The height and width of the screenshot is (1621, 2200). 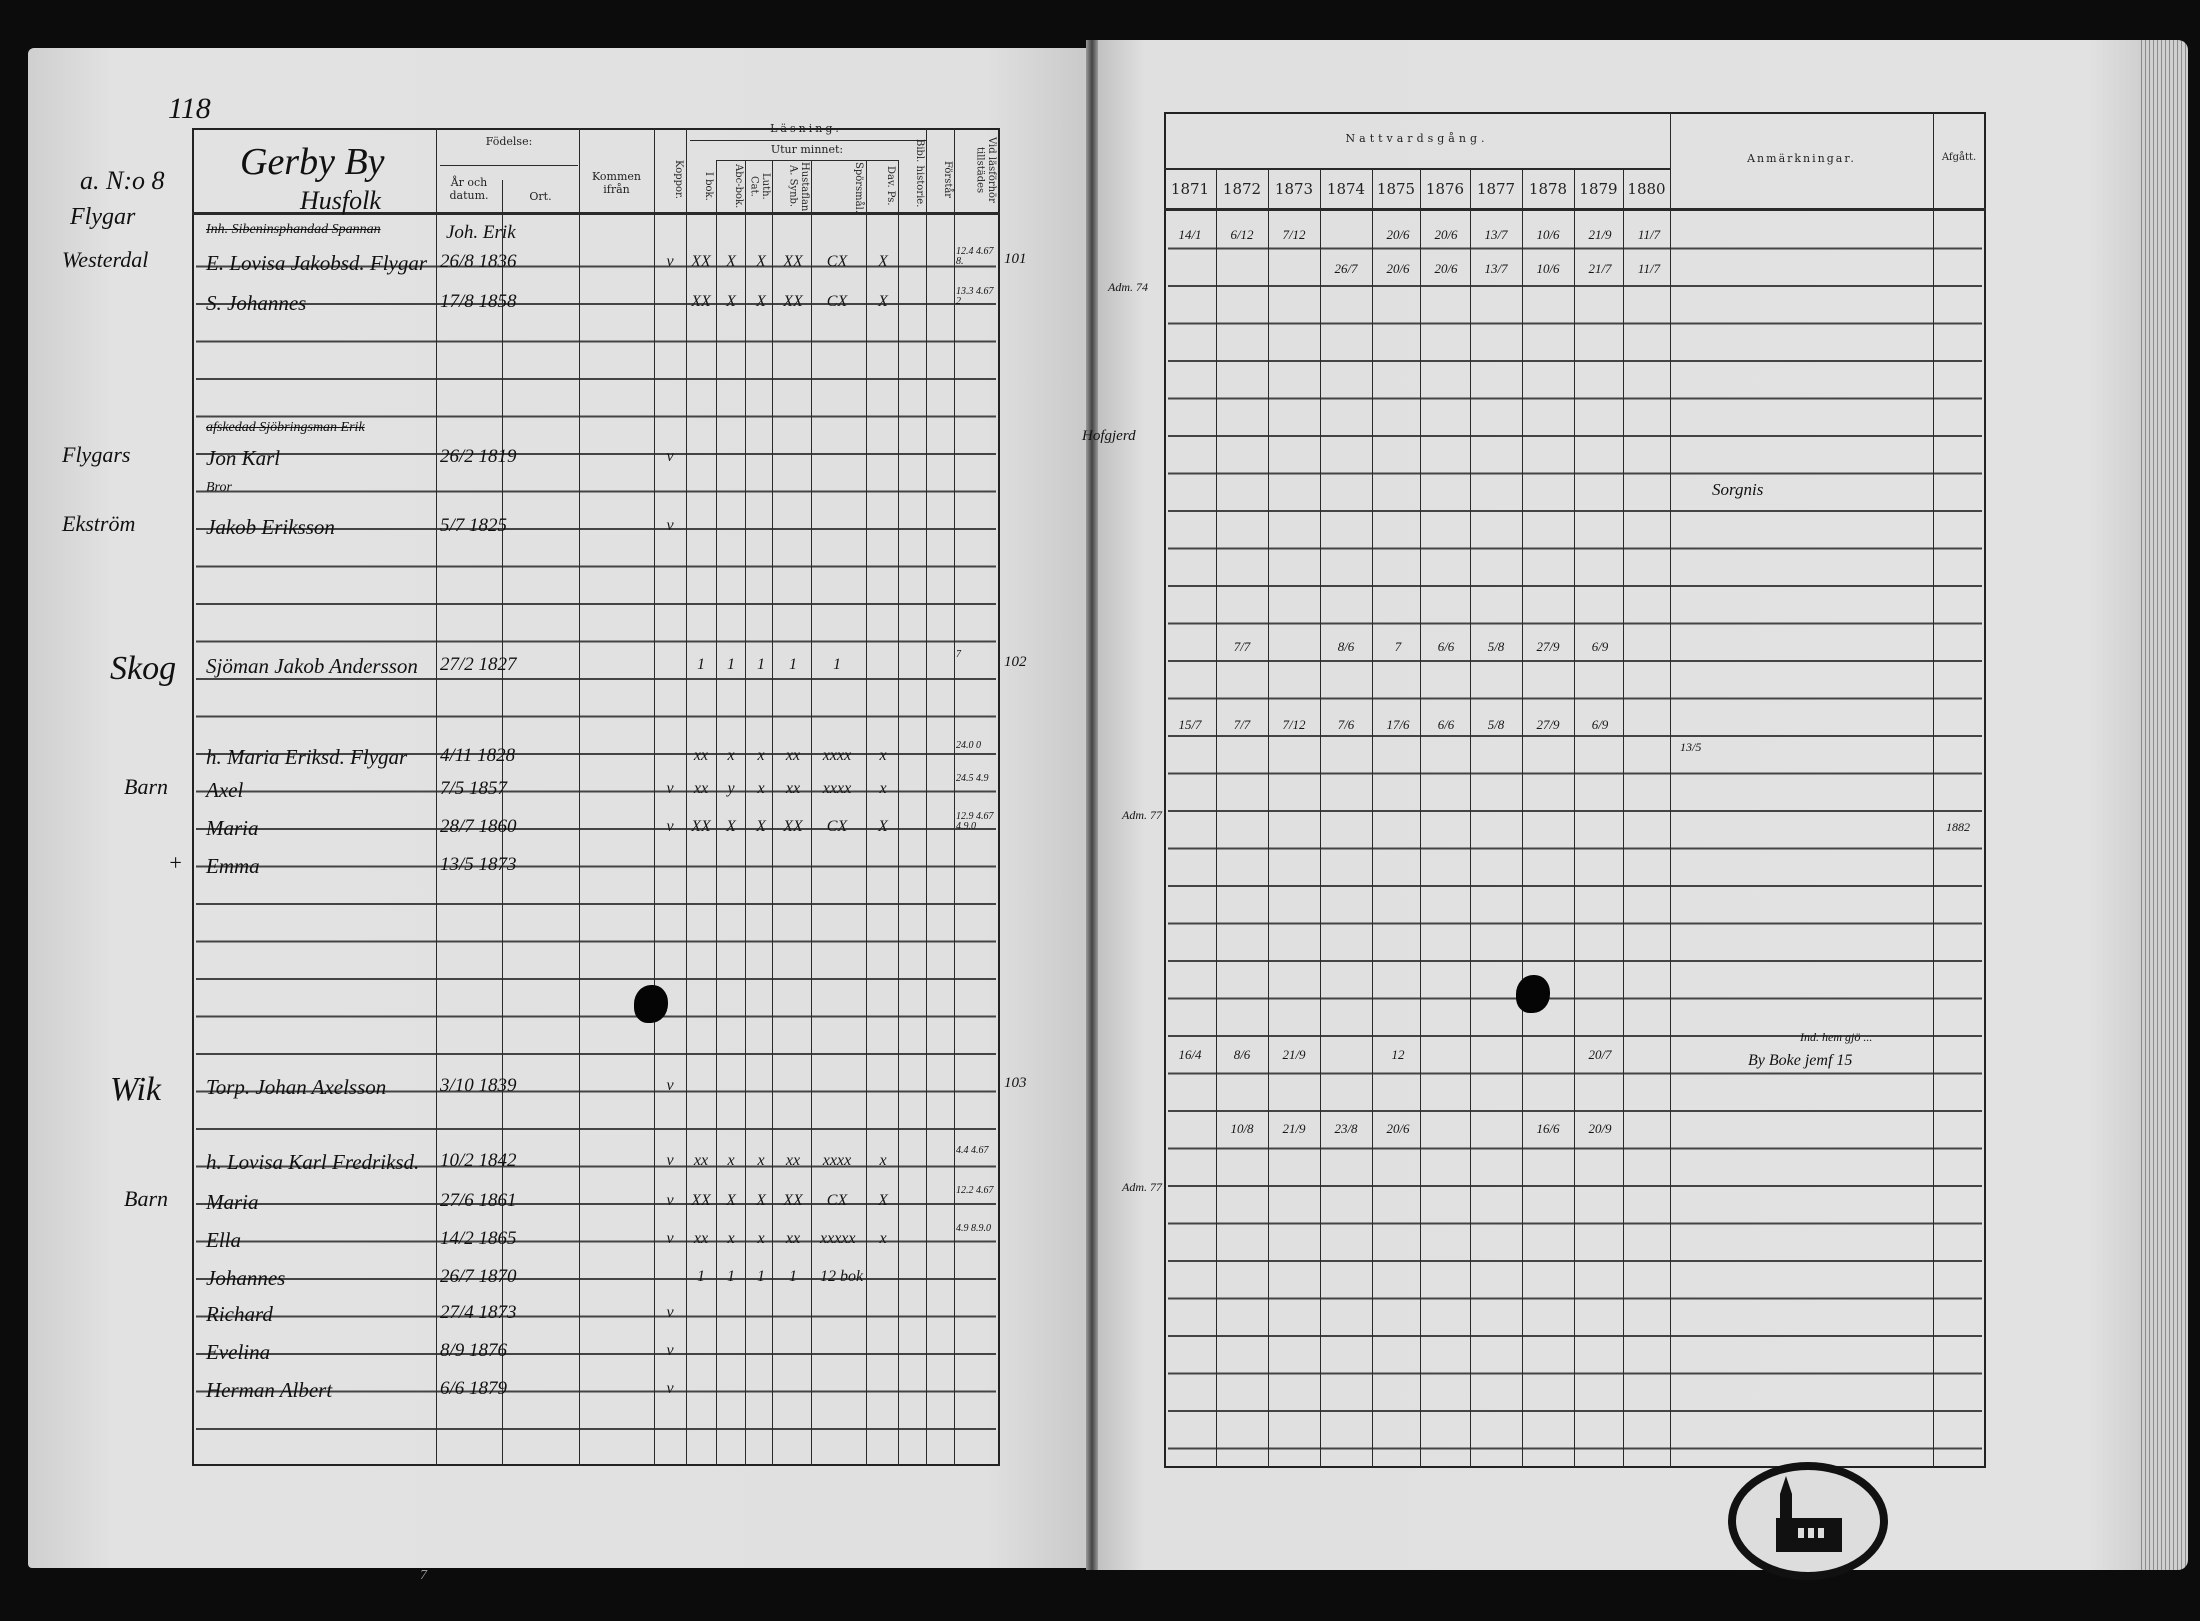 I want to click on header-lasning: Läsning., so click(x=806, y=128).